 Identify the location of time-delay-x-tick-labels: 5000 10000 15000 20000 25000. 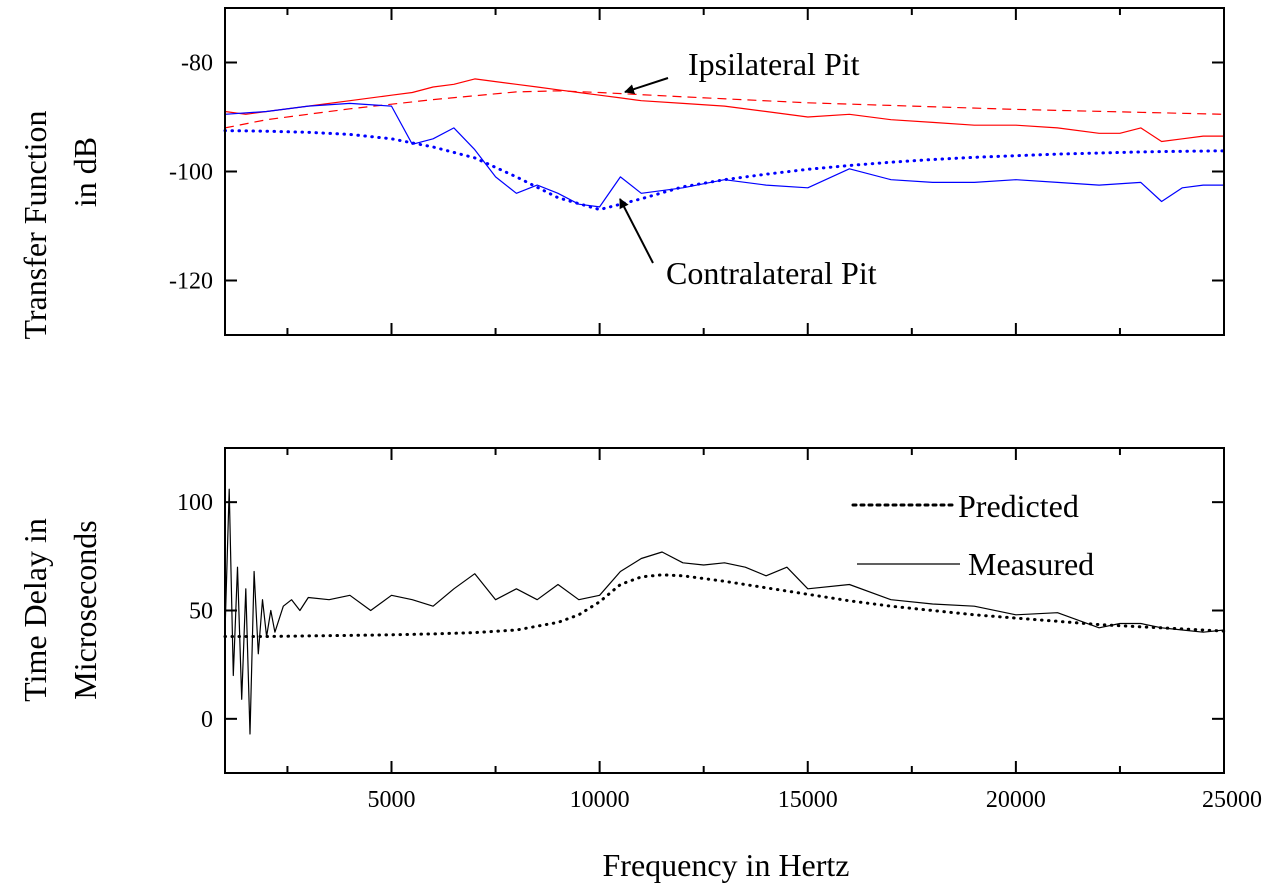
(815, 800).